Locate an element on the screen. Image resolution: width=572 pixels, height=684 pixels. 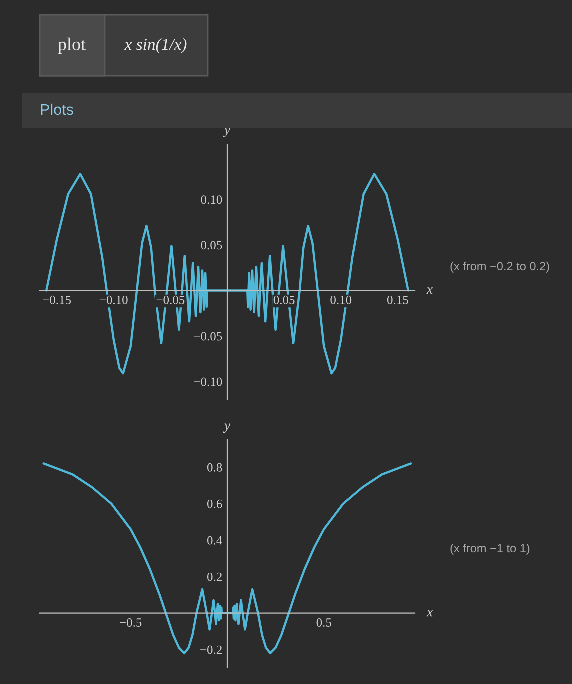
y-tick-label: 0.8 is located at coordinates (214, 467).